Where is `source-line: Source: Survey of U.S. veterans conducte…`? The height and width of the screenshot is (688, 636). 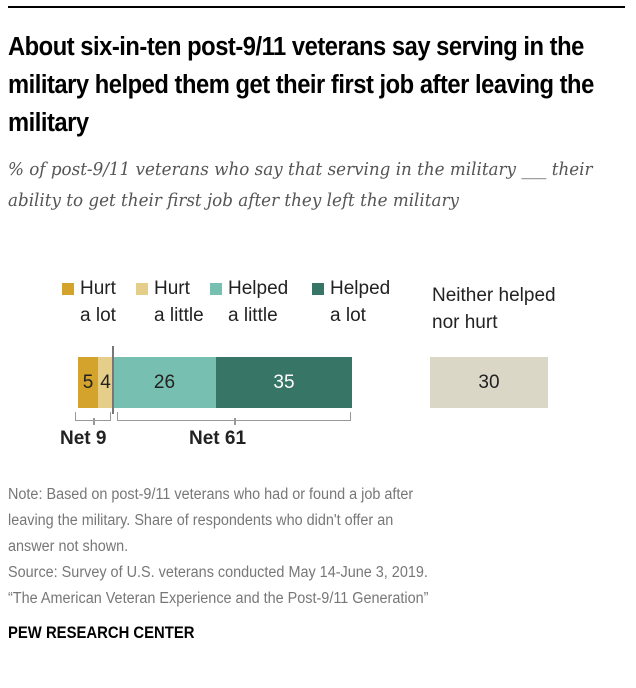
source-line: Source: Survey of U.S. veterans conducte… is located at coordinates (218, 572).